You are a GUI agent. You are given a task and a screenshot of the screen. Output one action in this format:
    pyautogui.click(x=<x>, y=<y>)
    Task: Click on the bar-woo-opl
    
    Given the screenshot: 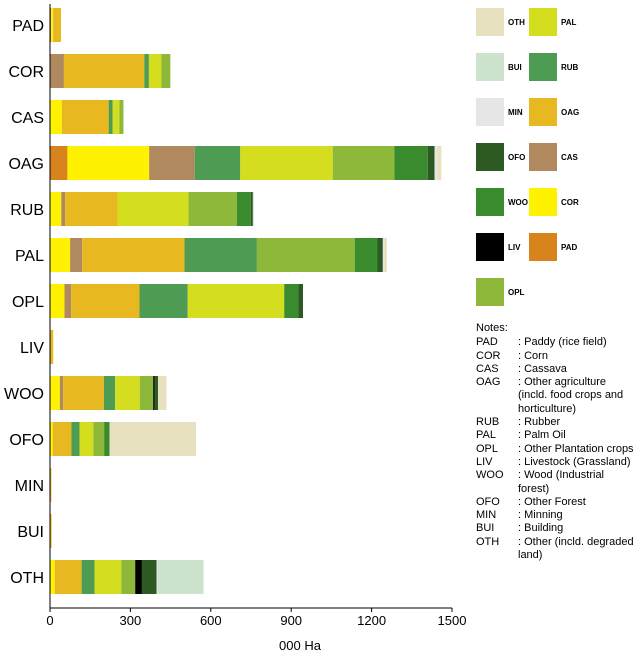 What is the action you would take?
    pyautogui.click(x=146, y=393)
    